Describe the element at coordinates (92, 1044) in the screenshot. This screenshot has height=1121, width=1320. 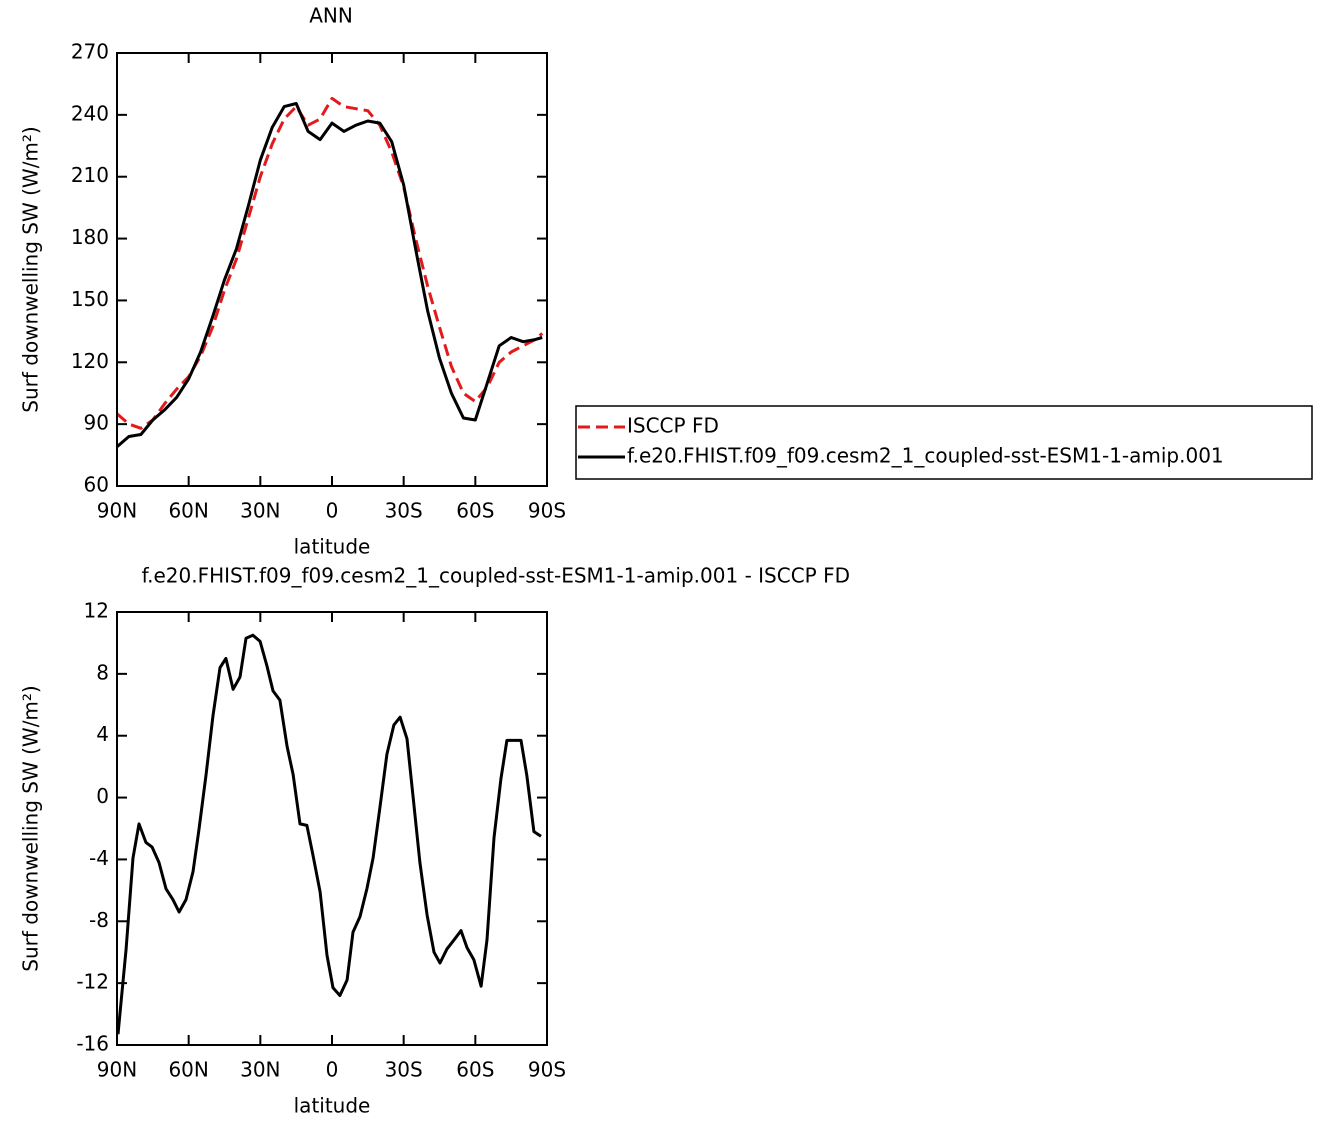
I see `y-tick-label: -16` at that location.